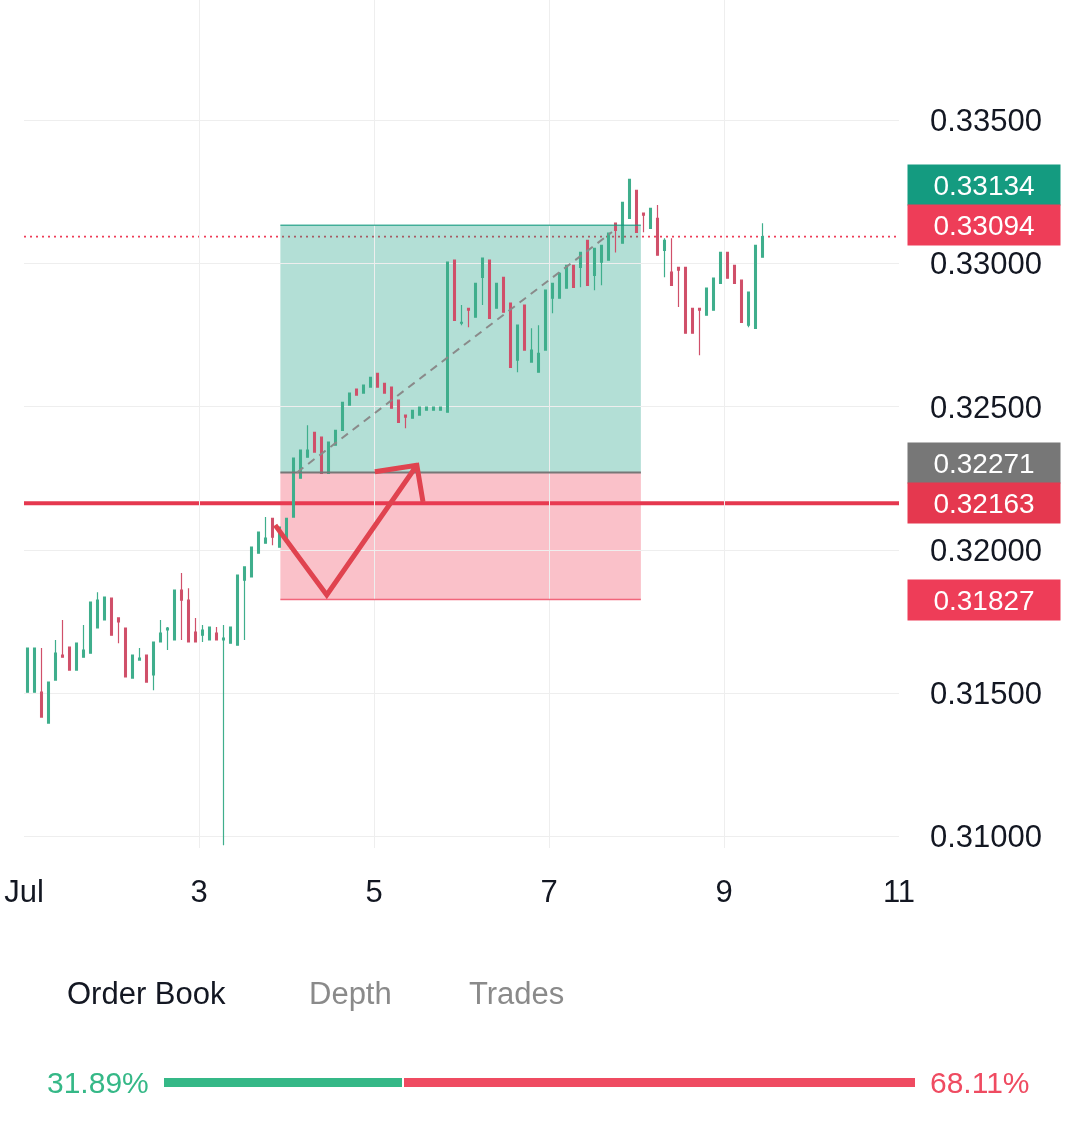  I want to click on text: 0.33134, so click(984, 185).